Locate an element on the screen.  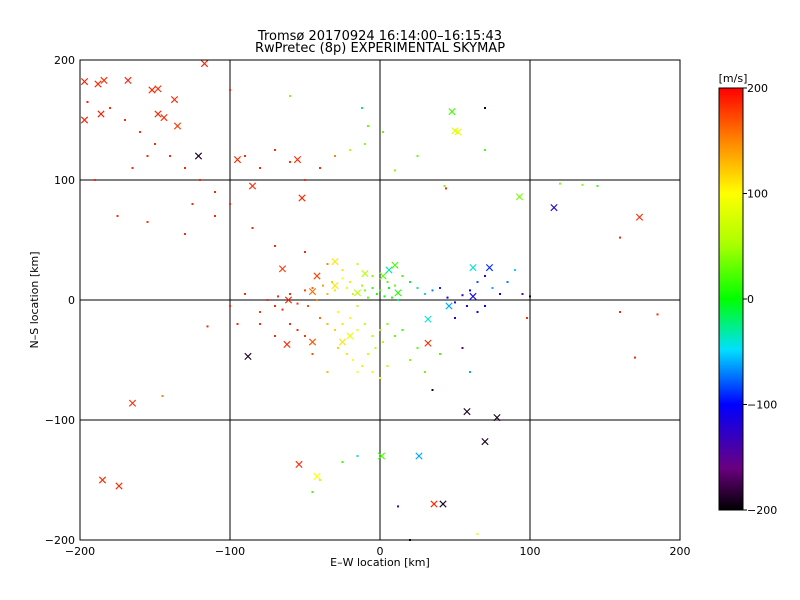
x-tick-labels: −200 −100 0 100 200 is located at coordinates (378, 551).